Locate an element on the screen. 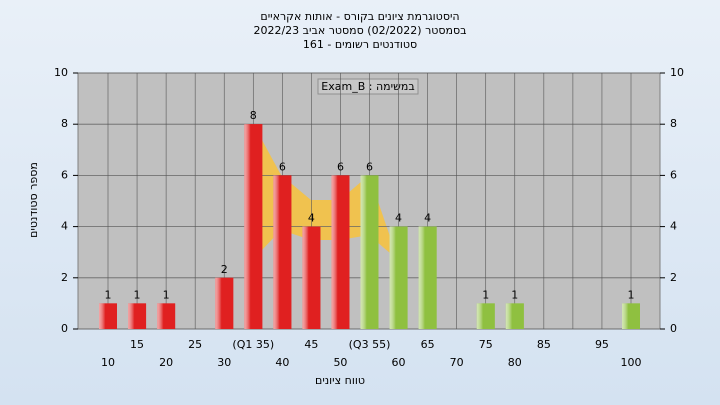  value-label: 2 is located at coordinates (224, 269).